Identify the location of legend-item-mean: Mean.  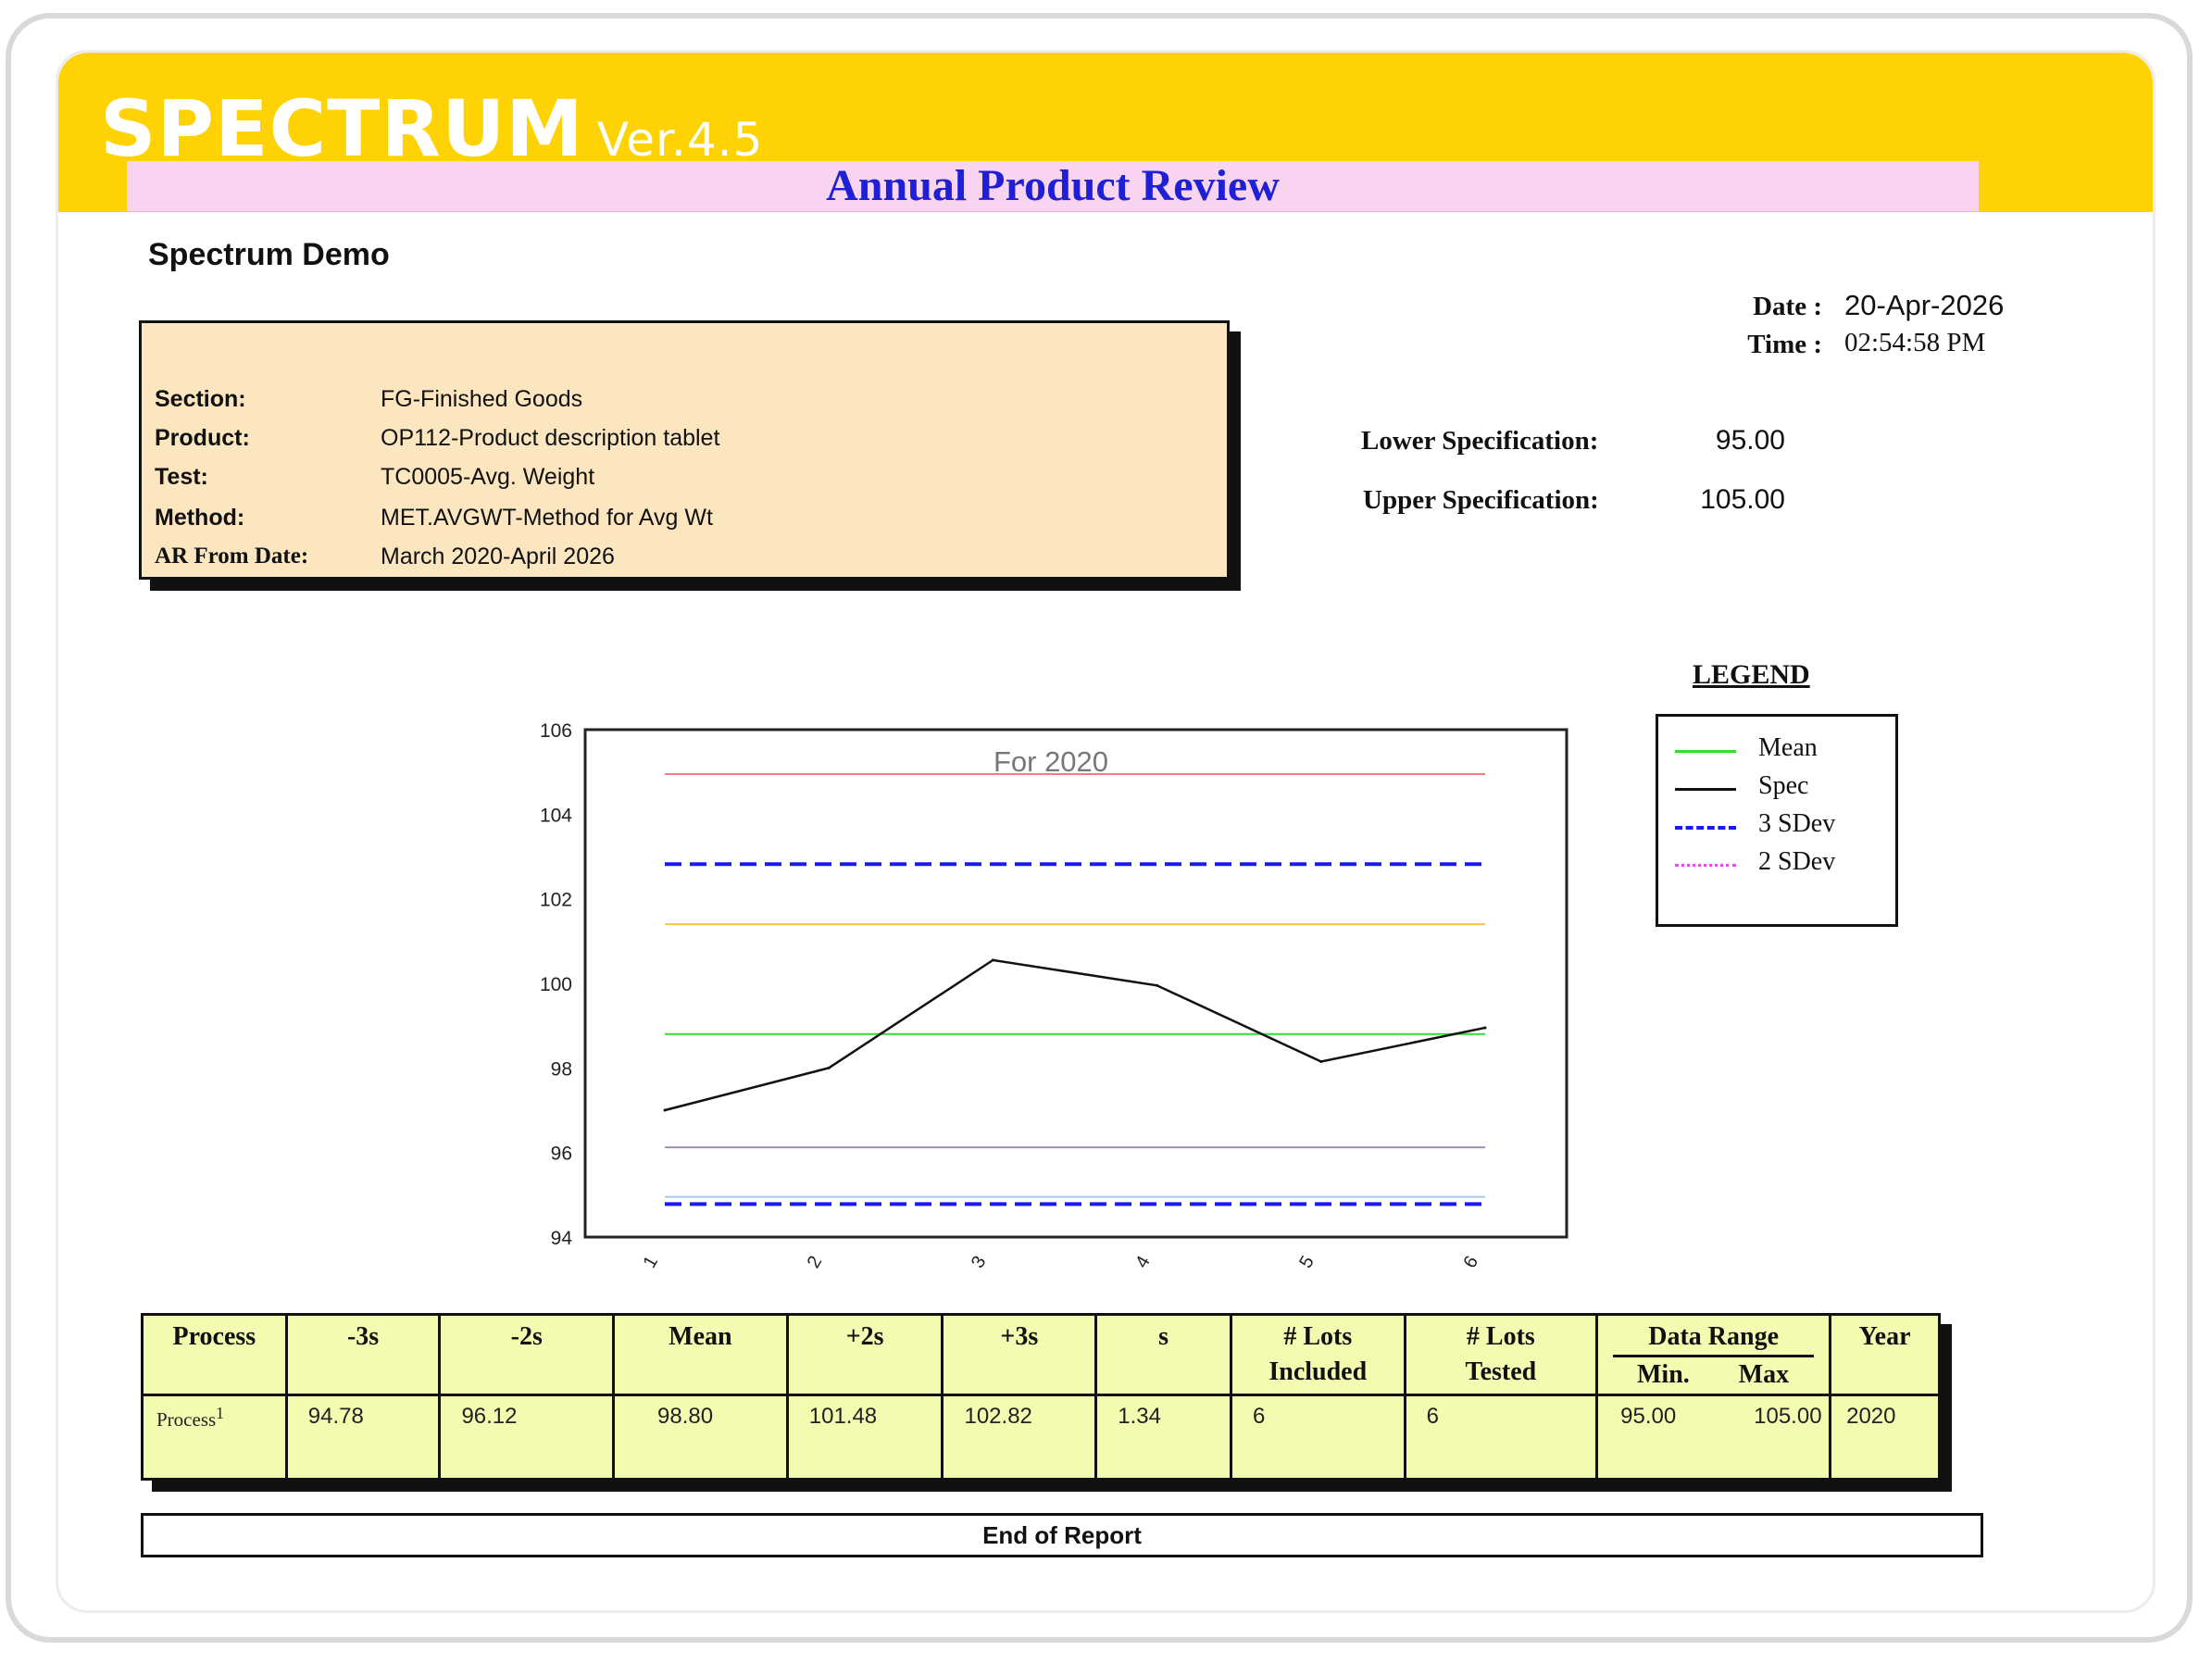
(1781, 750).